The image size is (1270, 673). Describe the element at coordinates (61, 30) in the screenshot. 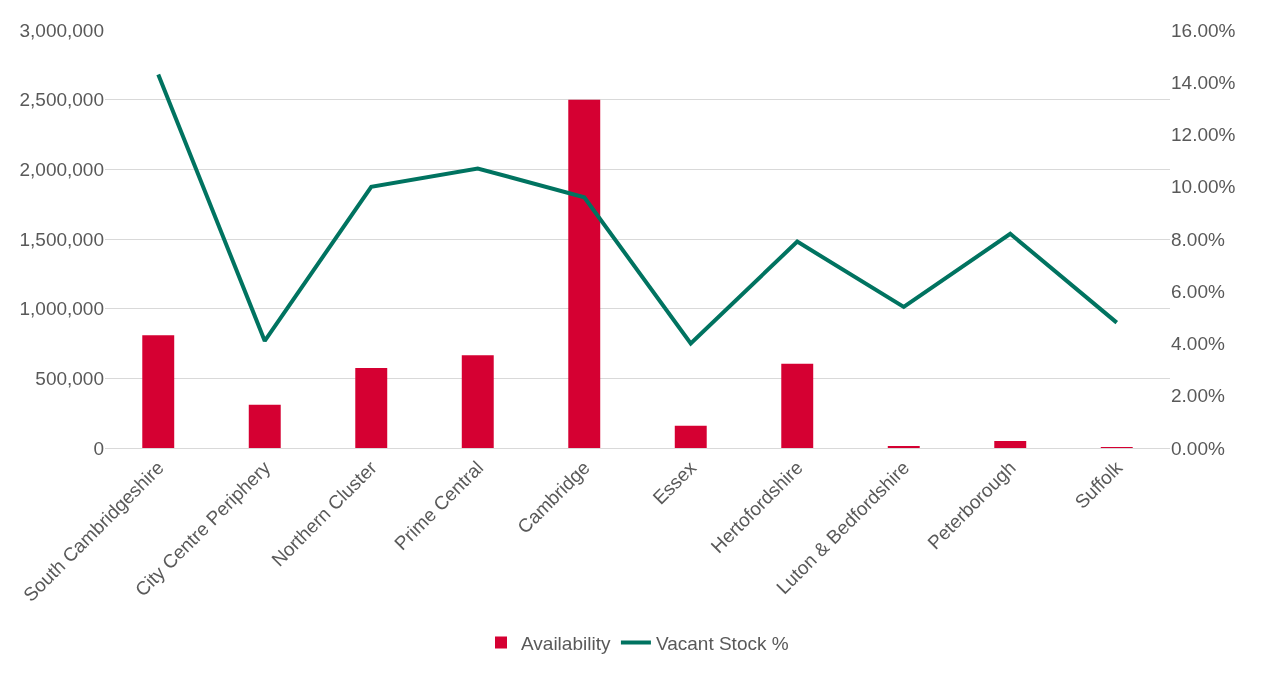

I see `y-tick-label: 3,000,000` at that location.